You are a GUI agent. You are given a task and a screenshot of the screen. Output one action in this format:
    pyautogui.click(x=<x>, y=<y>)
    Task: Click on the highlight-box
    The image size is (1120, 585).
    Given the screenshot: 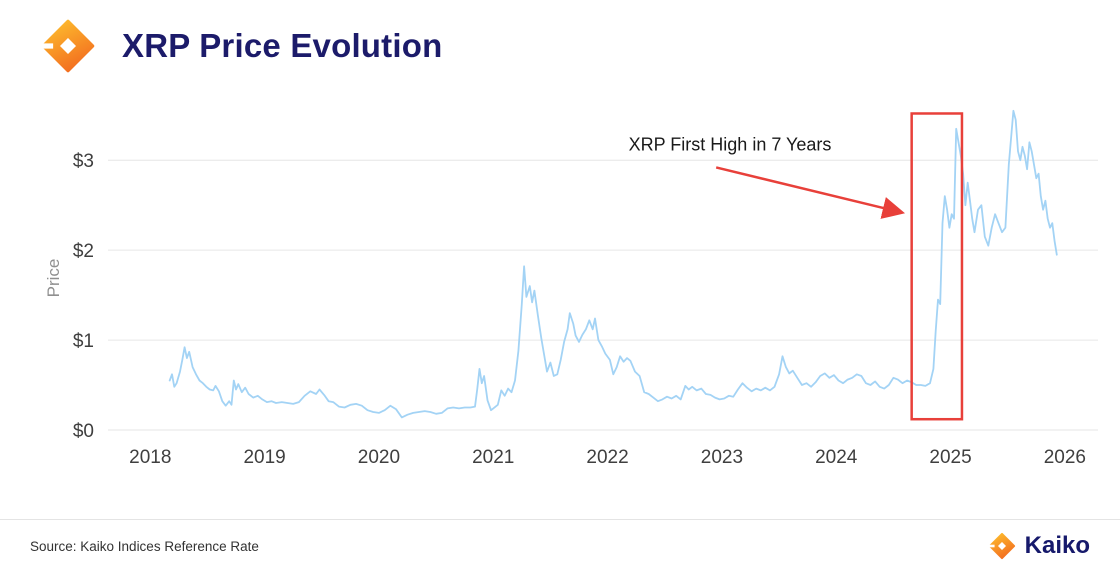 What is the action you would take?
    pyautogui.click(x=937, y=266)
    